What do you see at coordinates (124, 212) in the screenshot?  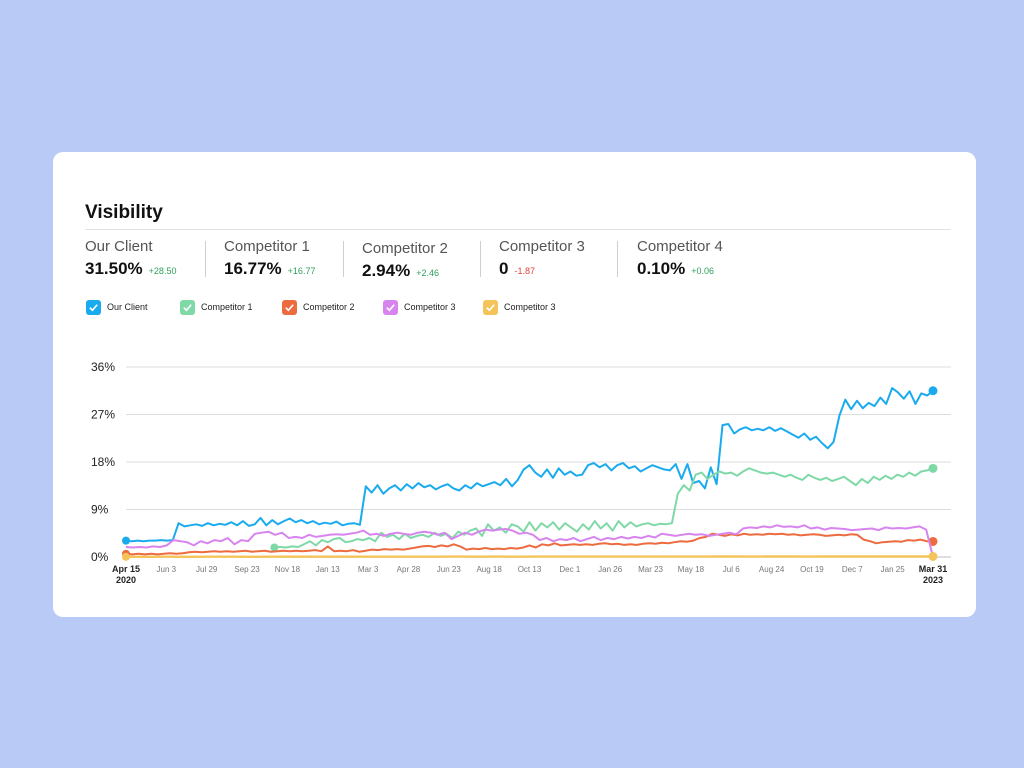 I see `card-title: Visibility` at bounding box center [124, 212].